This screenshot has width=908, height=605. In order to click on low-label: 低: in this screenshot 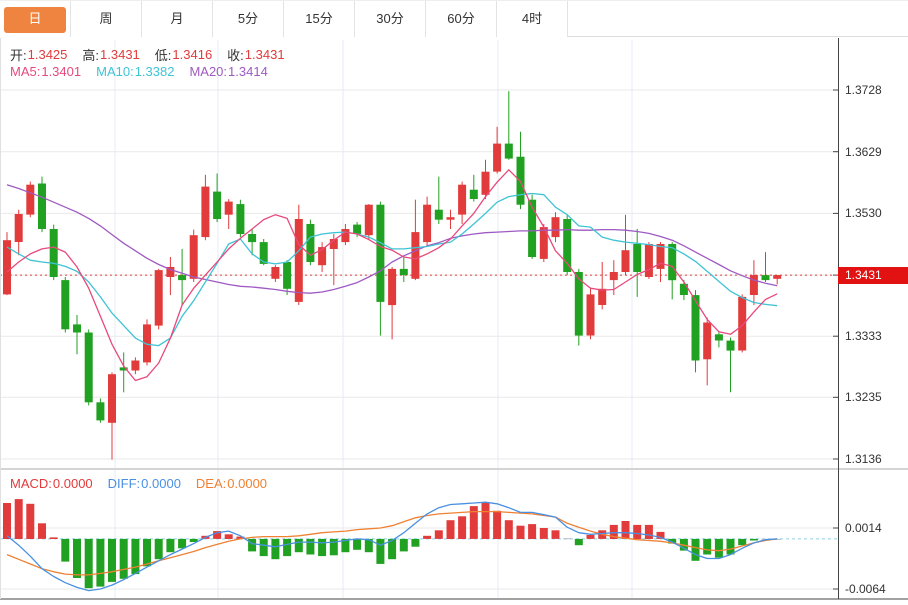, I will do `click(163, 55)`.